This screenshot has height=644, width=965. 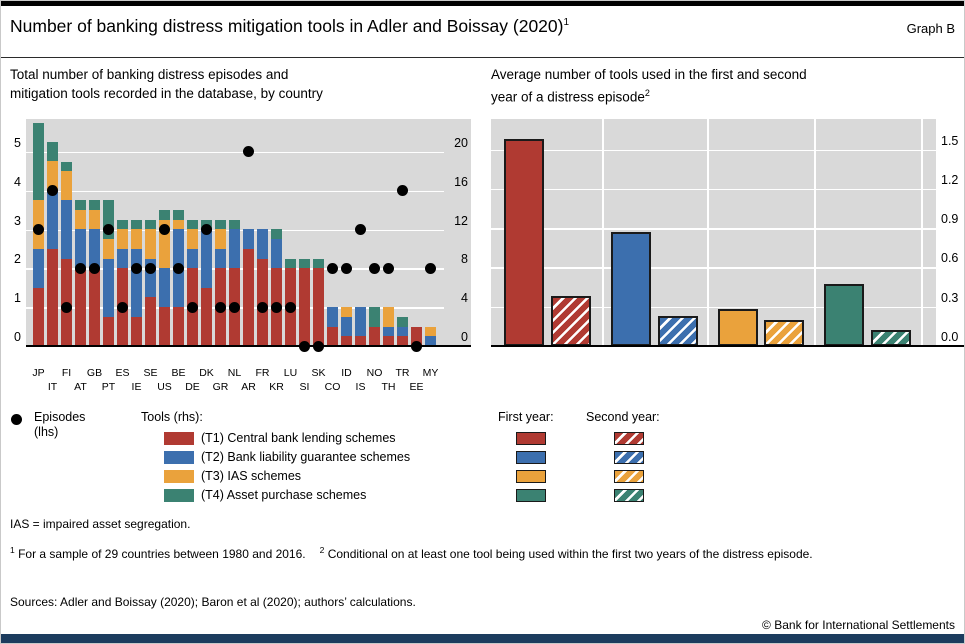 What do you see at coordinates (178, 268) in the screenshot?
I see `episode-dot-BE` at bounding box center [178, 268].